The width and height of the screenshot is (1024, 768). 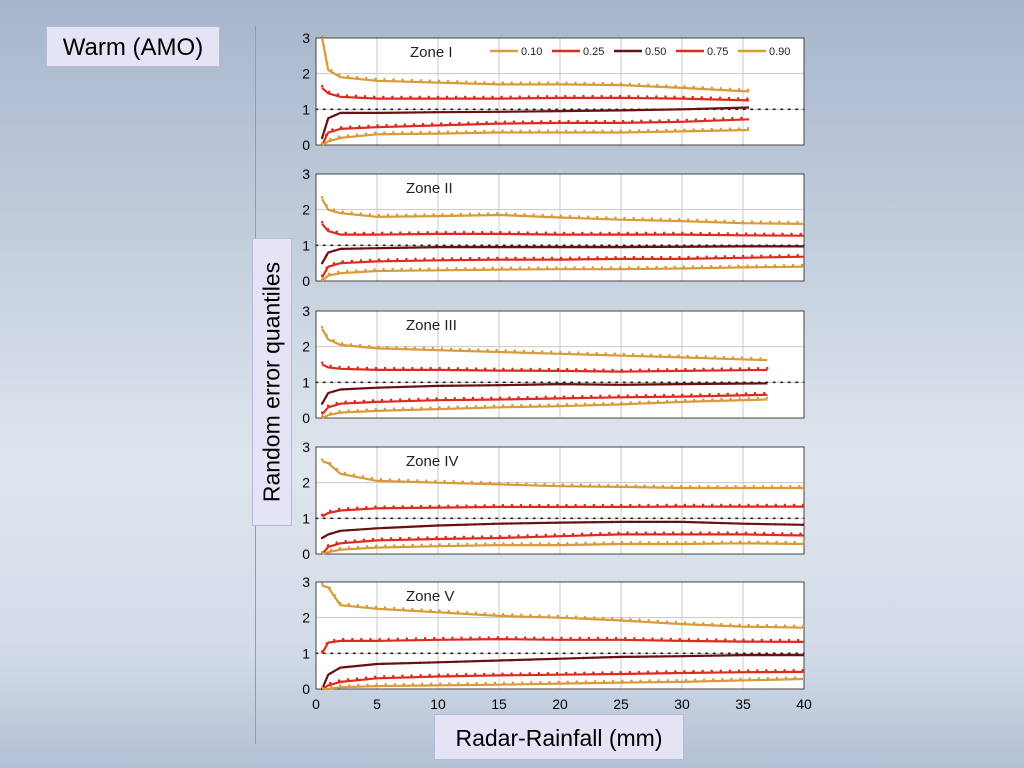 What do you see at coordinates (377, 704) in the screenshot?
I see `x-tick-label: 5` at bounding box center [377, 704].